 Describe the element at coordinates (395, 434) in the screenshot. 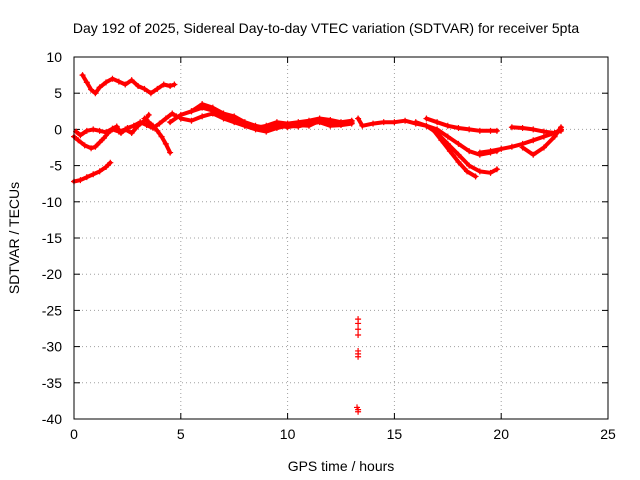

I see `x-tick-label: 15` at that location.